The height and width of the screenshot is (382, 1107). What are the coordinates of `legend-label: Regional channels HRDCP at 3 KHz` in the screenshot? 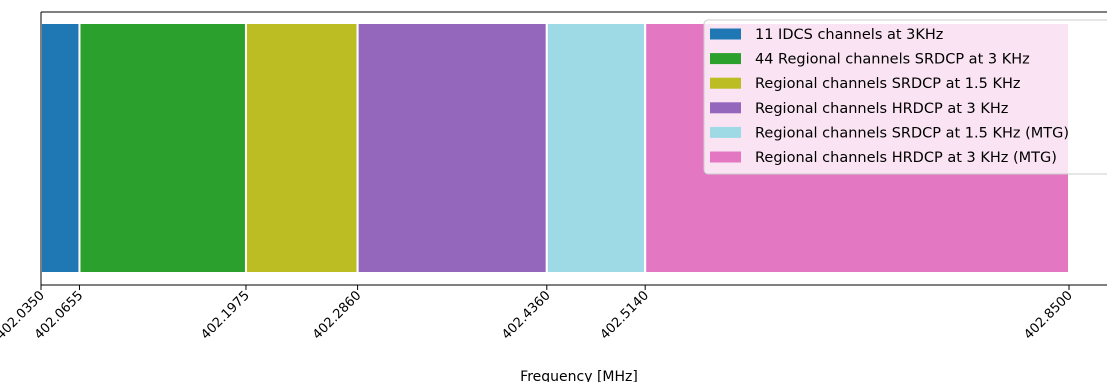 It's located at (881, 109).